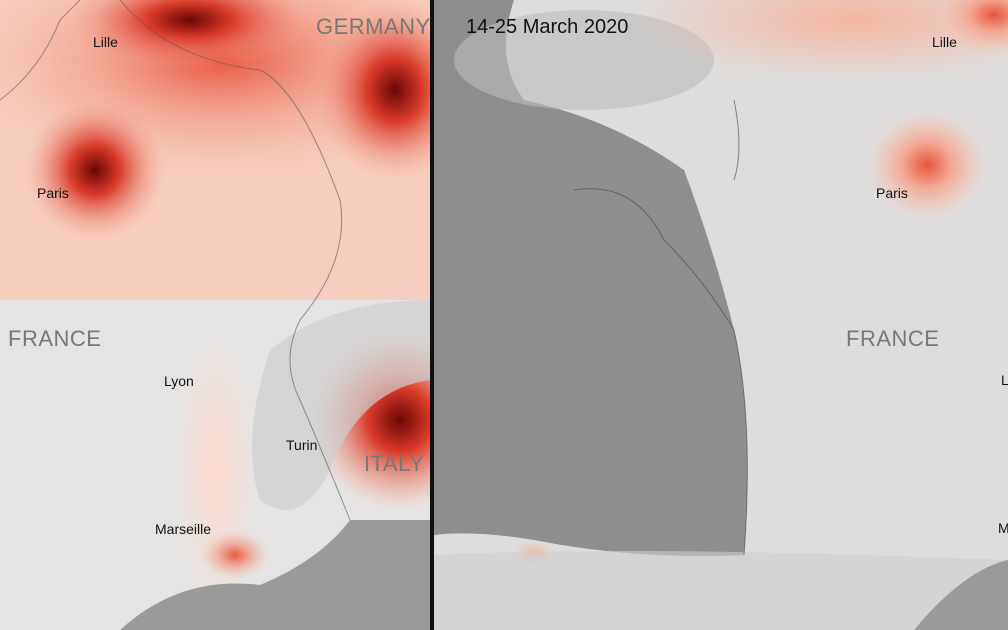 This screenshot has width=1008, height=630. I want to click on city-label-turin: Turin, so click(302, 445).